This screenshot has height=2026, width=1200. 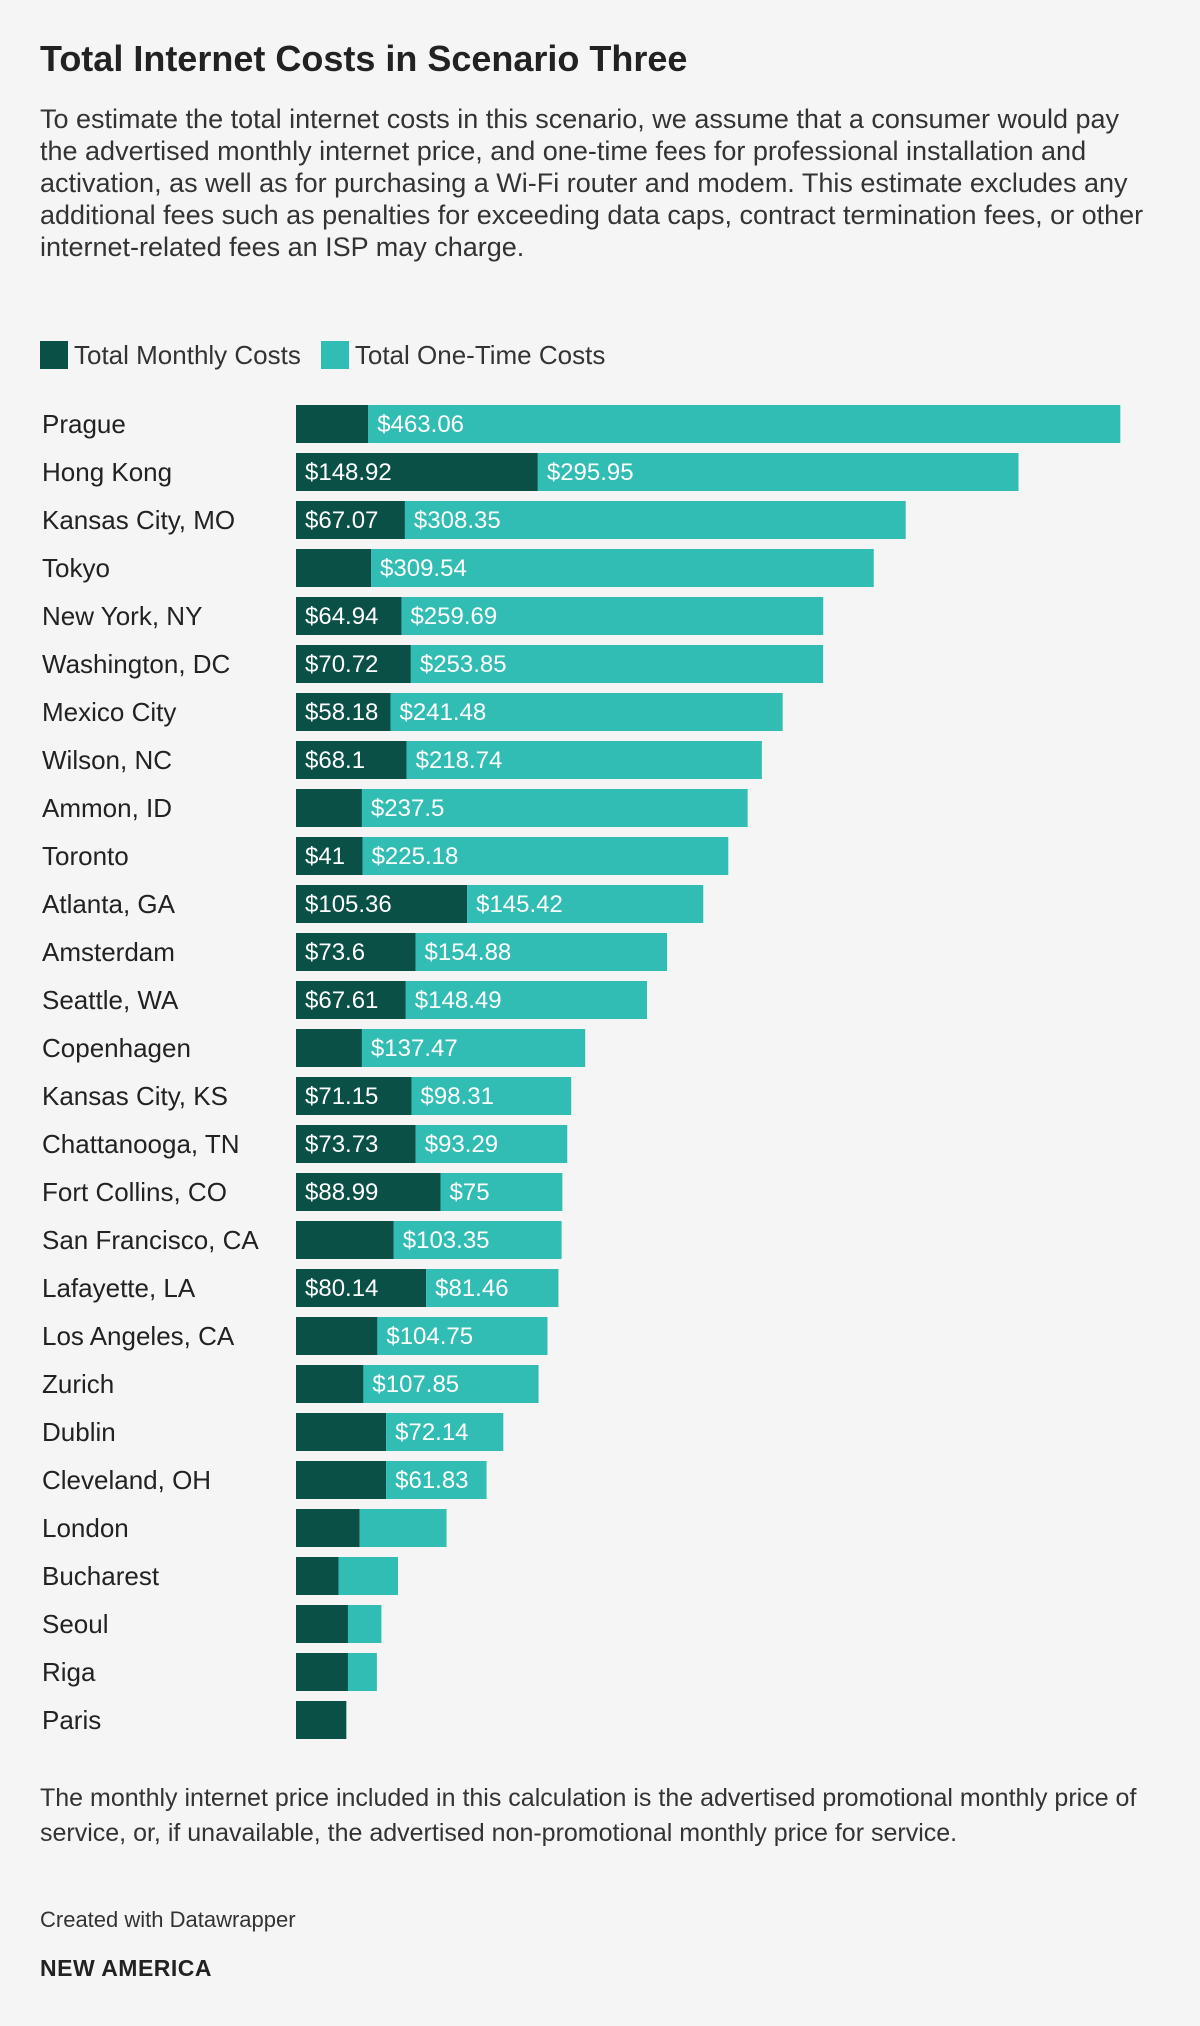 What do you see at coordinates (119, 1288) in the screenshot?
I see `category-label: Lafayette, LA` at bounding box center [119, 1288].